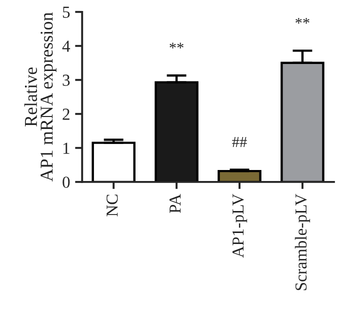 Image resolution: width=338 pixels, height=322 pixels. What do you see at coordinates (175, 204) in the screenshot?
I see `x-tick-label: PA` at bounding box center [175, 204].